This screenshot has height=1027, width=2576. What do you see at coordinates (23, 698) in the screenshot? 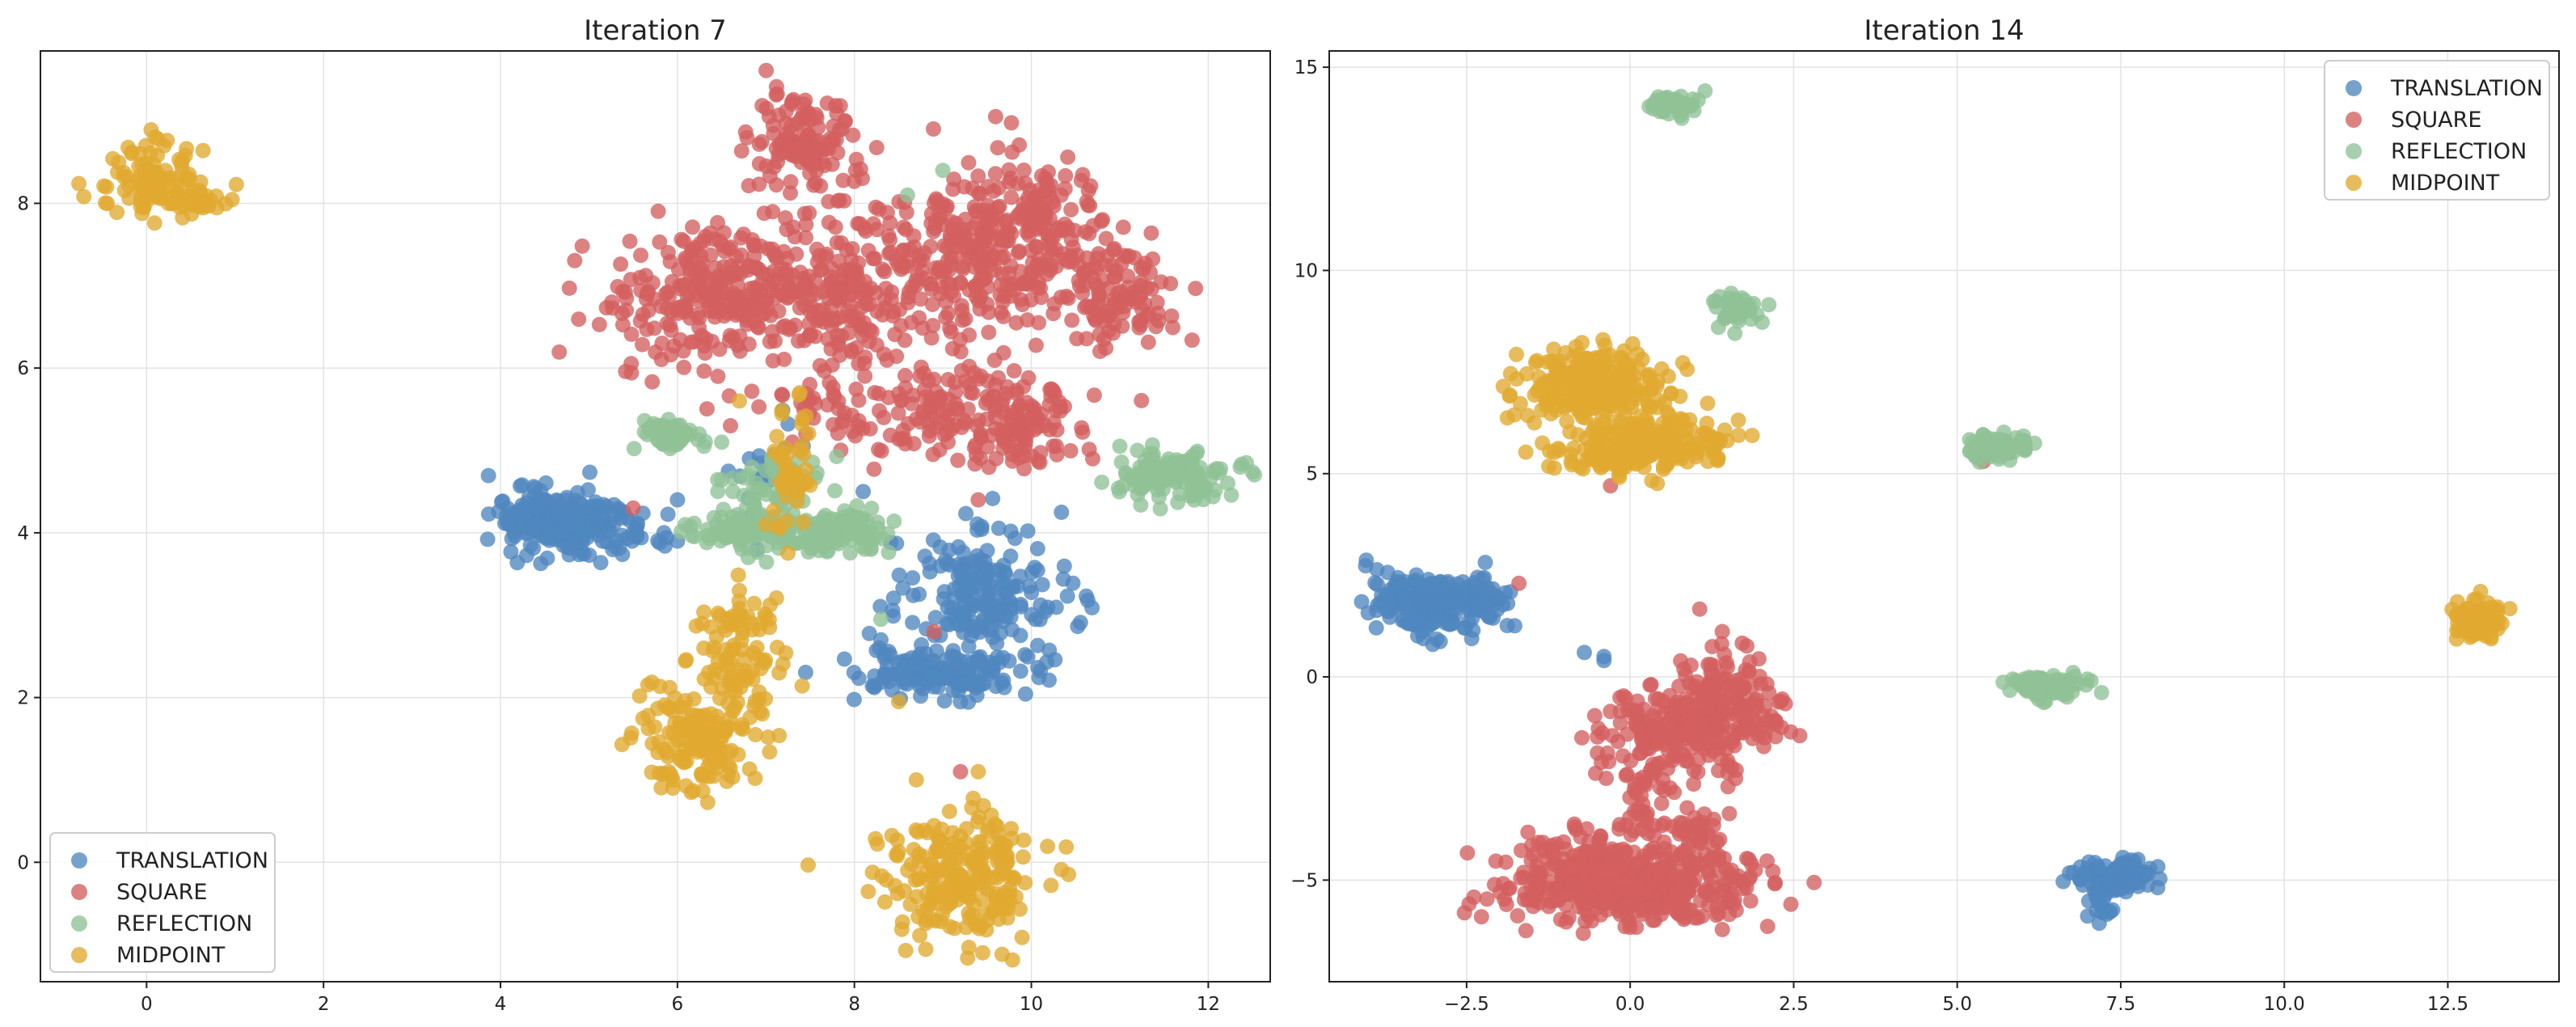
I see `y-tick-label: 2` at bounding box center [23, 698].